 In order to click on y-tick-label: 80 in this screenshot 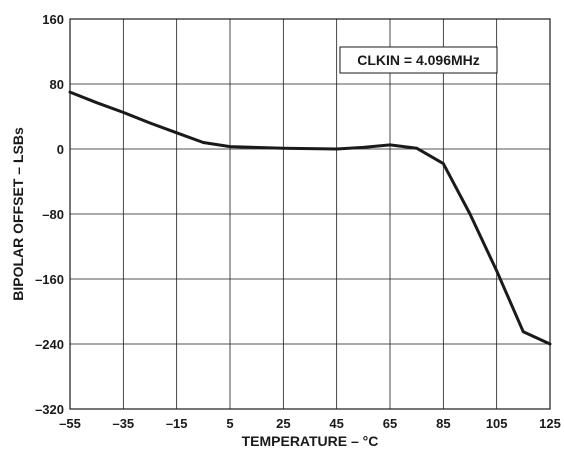, I will do `click(57, 84)`.